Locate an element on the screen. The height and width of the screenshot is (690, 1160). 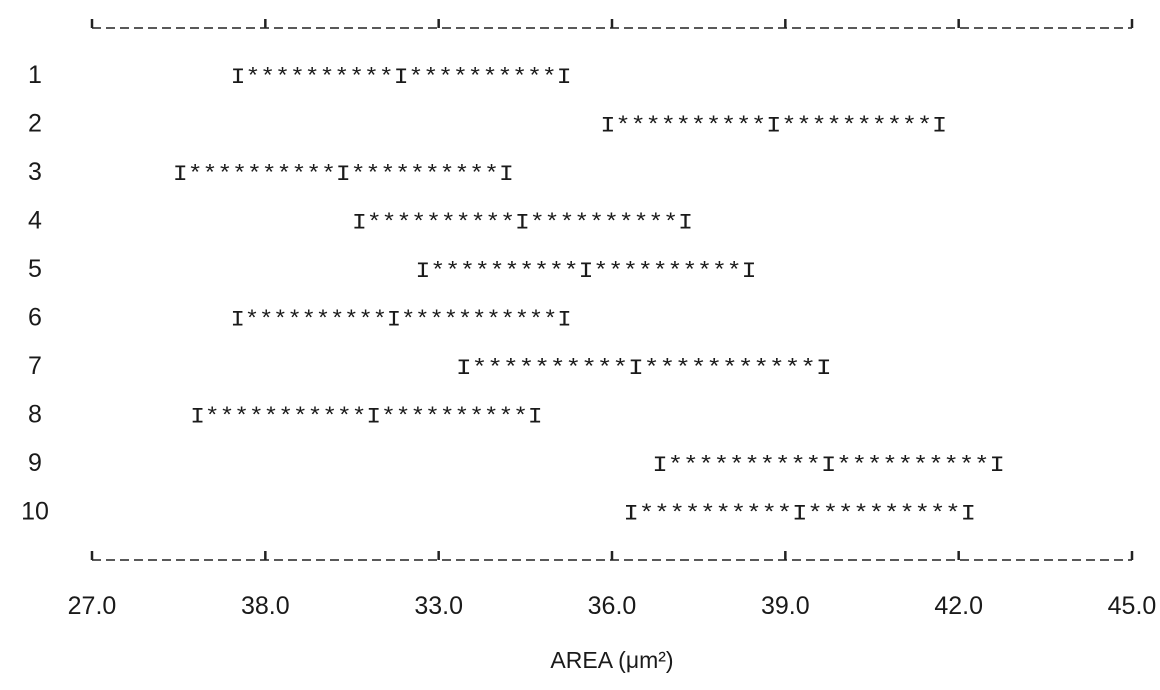
x-tick-label: 36.0 is located at coordinates (612, 606).